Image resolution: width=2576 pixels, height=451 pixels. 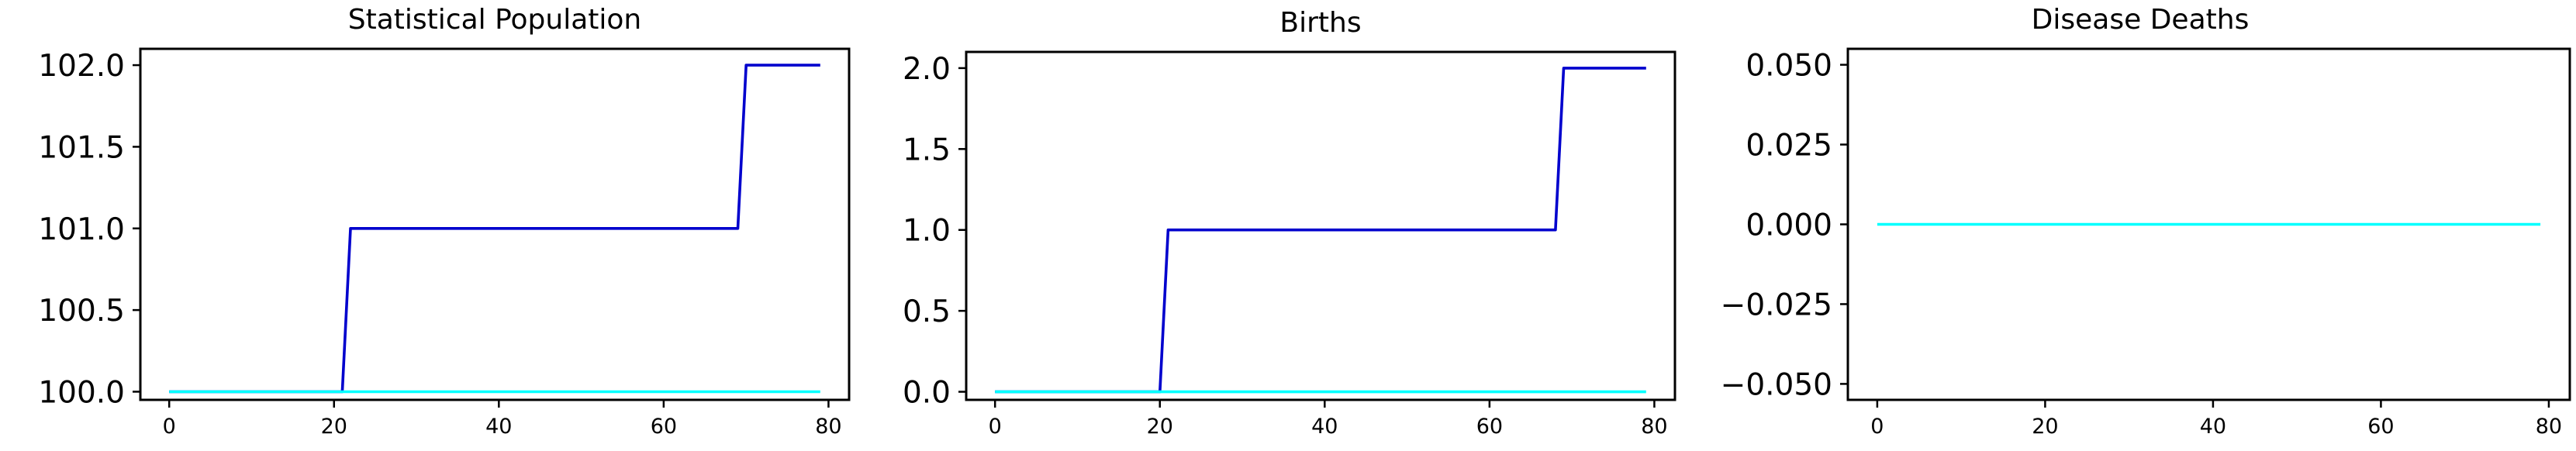 I want to click on y-tick-label: 0.025, so click(x=1789, y=146).